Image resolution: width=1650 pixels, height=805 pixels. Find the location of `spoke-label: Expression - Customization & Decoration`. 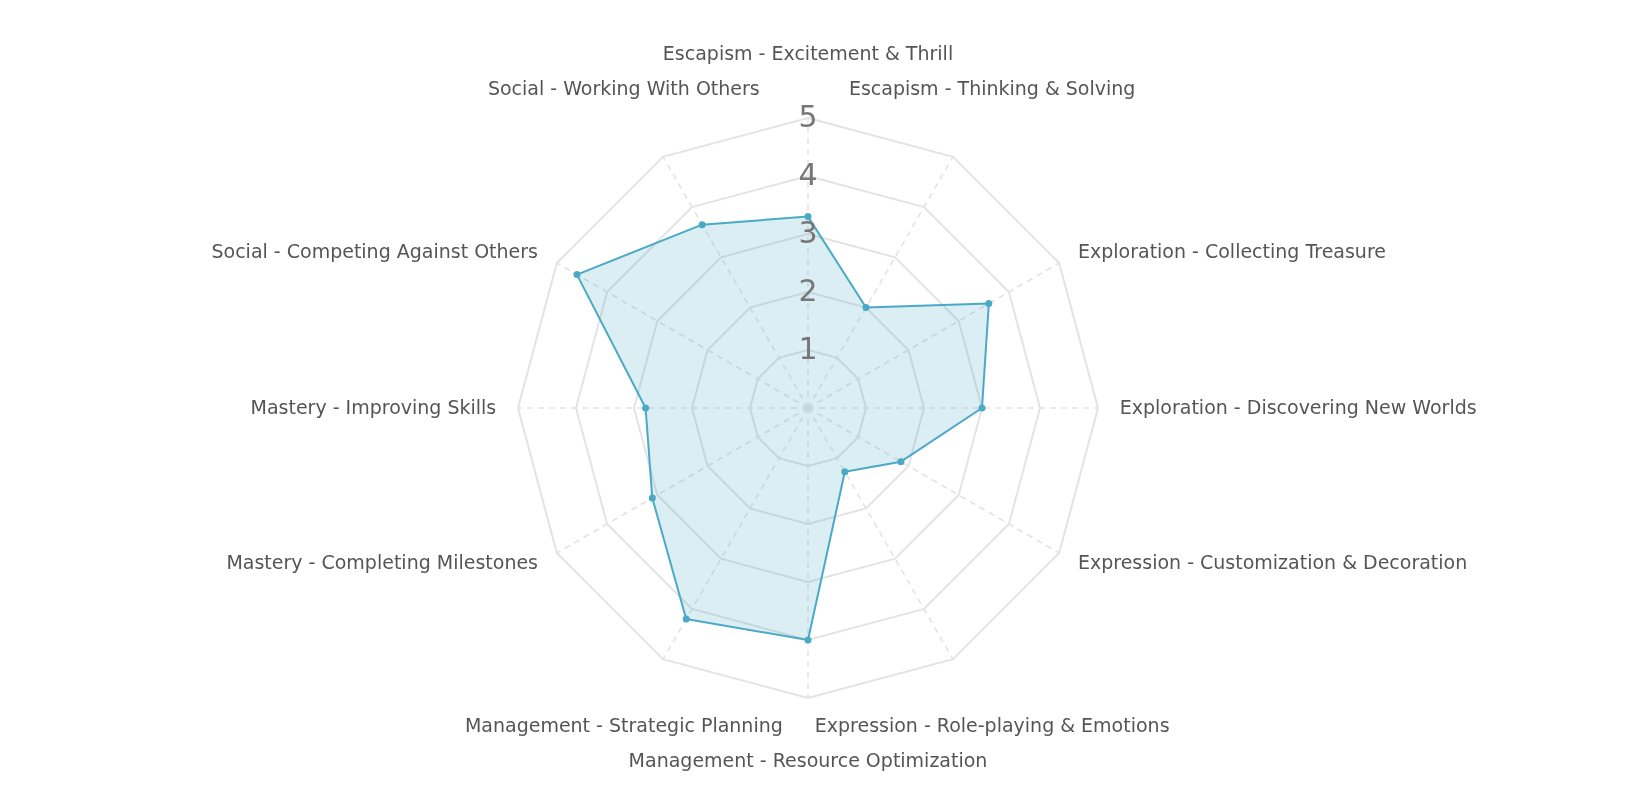

spoke-label: Expression - Customization & Decoration is located at coordinates (1272, 562).